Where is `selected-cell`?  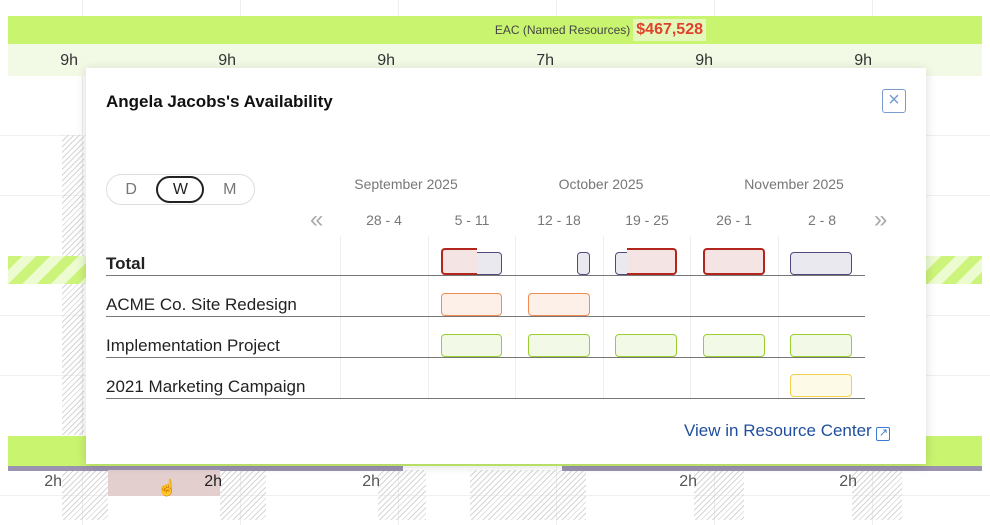
selected-cell is located at coordinates (164, 483).